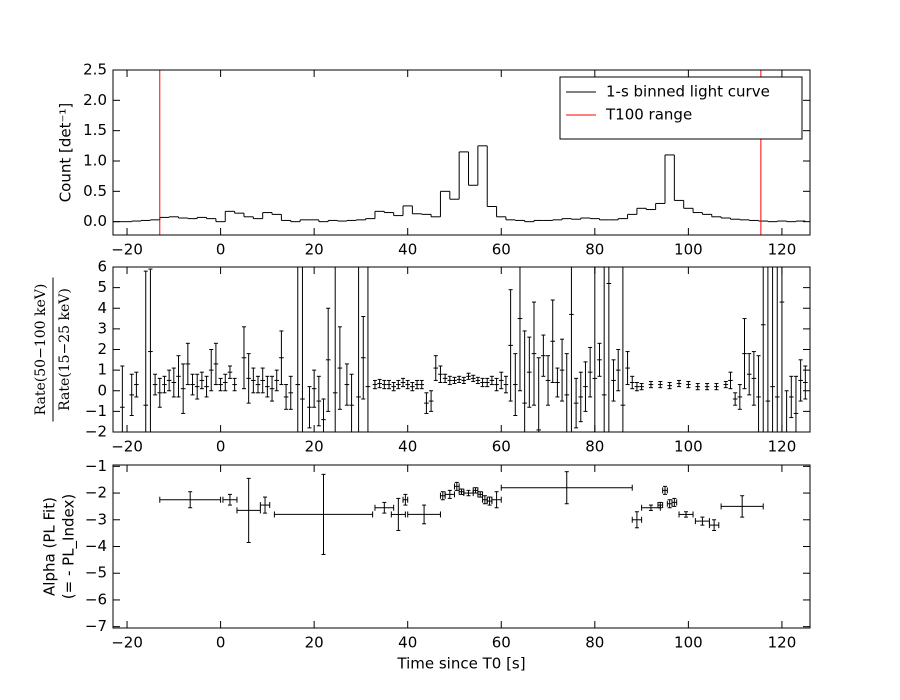 The height and width of the screenshot is (700, 900). Describe the element at coordinates (96, 546) in the screenshot. I see `y-tick-label: −4` at that location.